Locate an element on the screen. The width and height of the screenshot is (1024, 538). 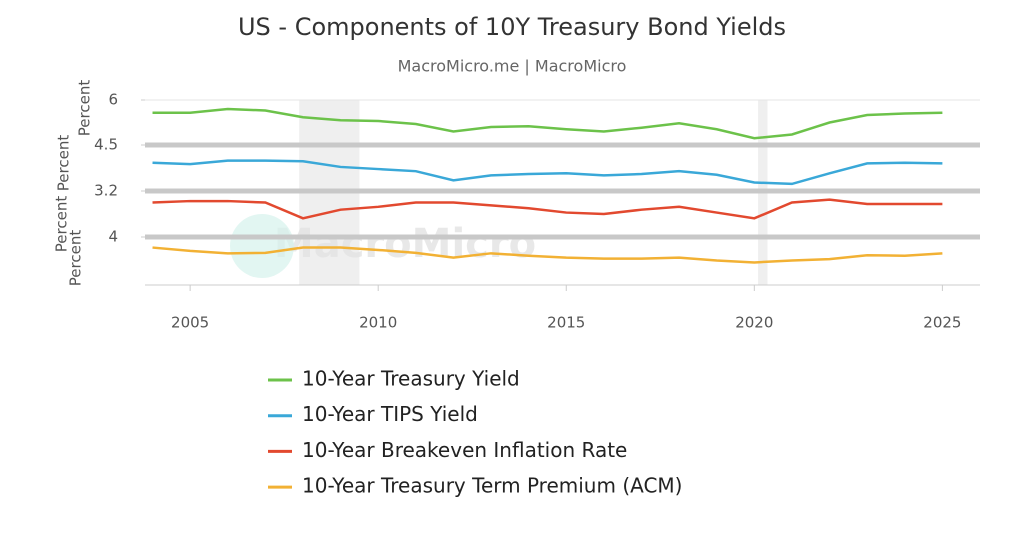
y-tick-label: 4.5 is located at coordinates (106, 145).